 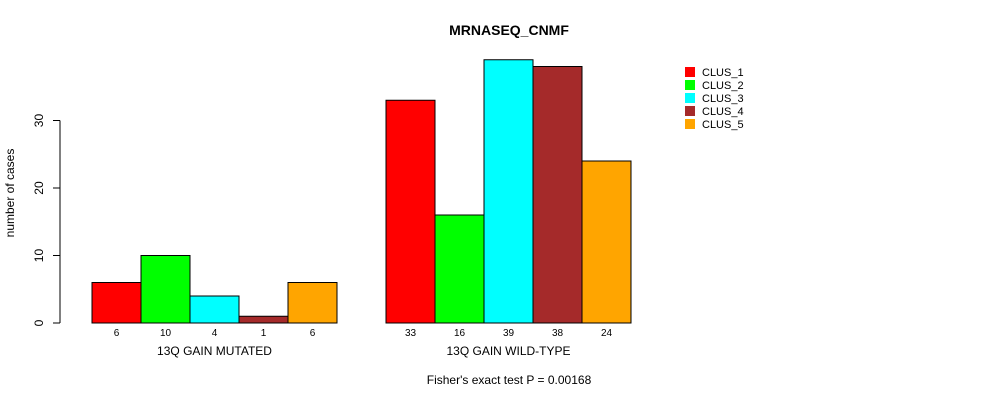 I want to click on y-tick-label: 30, so click(x=39, y=121).